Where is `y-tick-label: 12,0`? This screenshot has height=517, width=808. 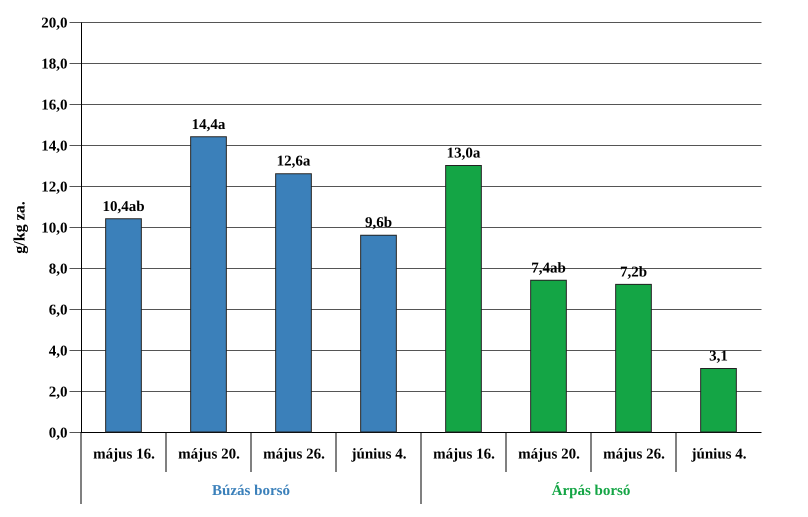 y-tick-label: 12,0 is located at coordinates (54, 188).